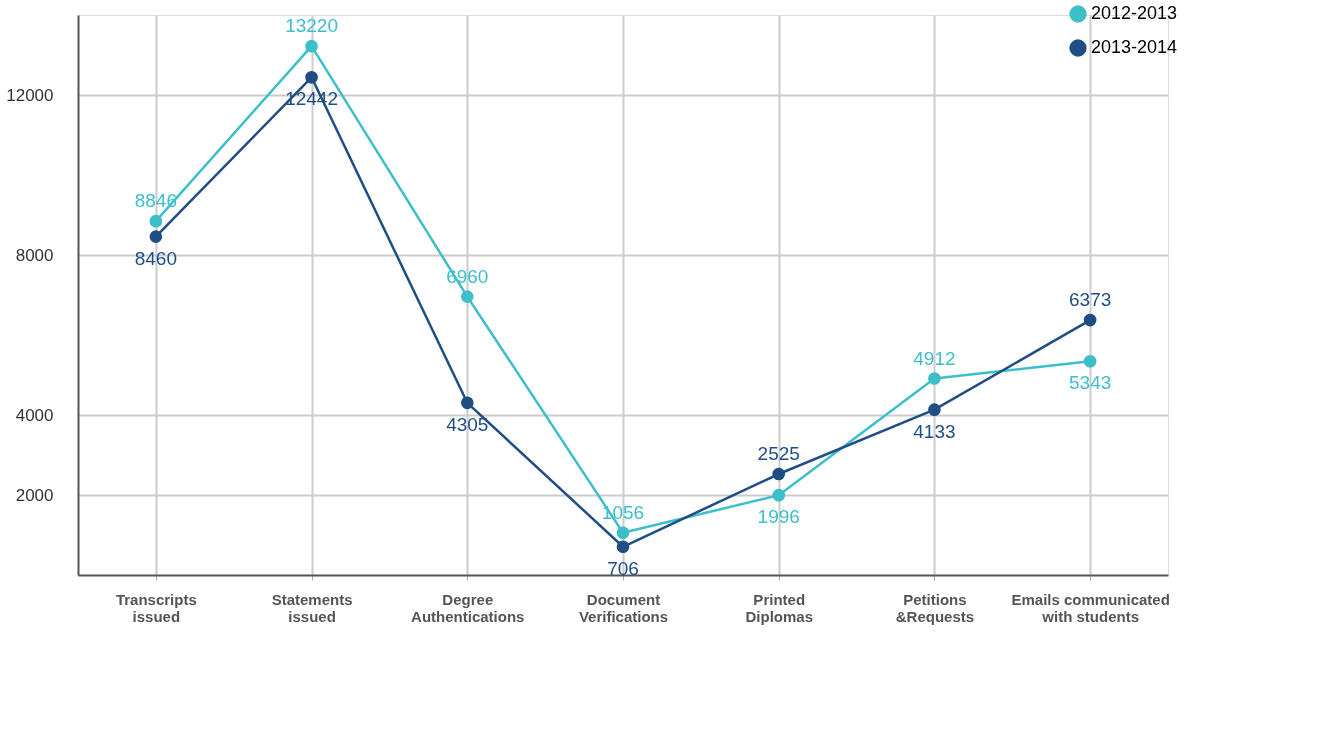 This screenshot has width=1328, height=751. I want to click on data-label: 706, so click(623, 568).